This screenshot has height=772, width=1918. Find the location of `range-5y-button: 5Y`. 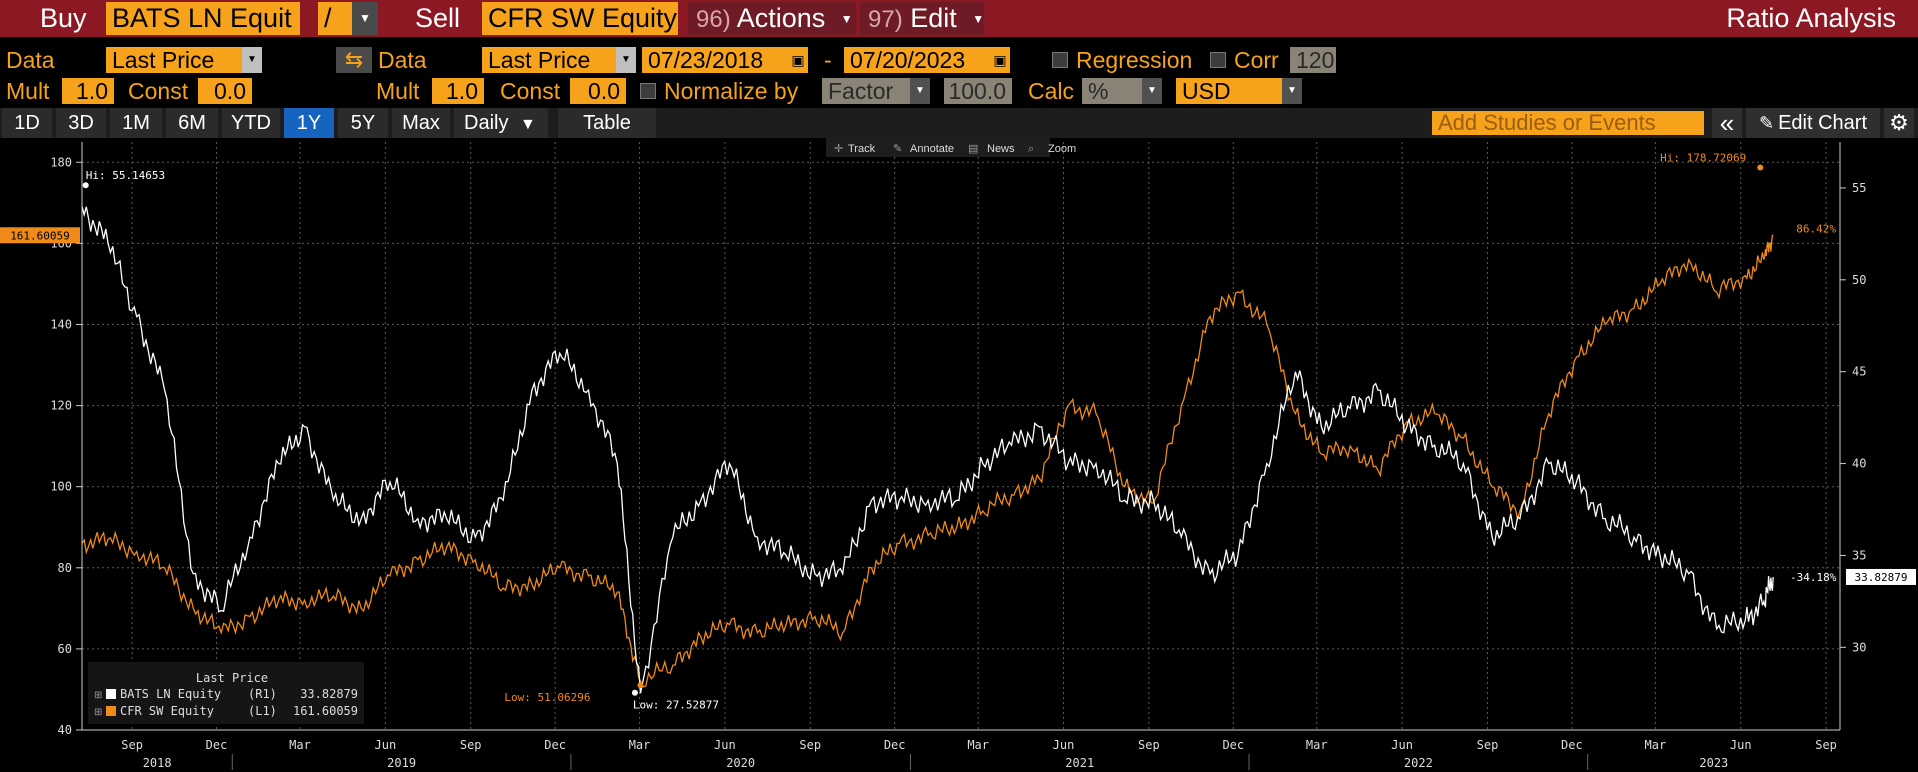

range-5y-button: 5Y is located at coordinates (363, 123).